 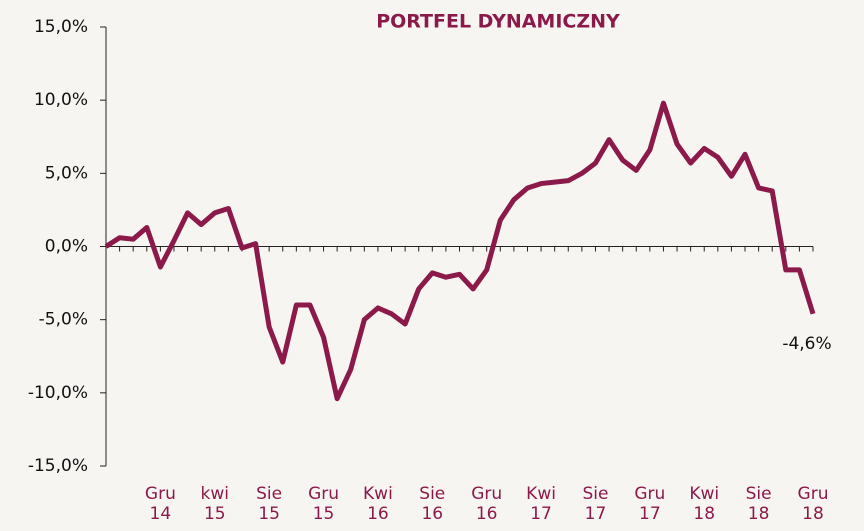 What do you see at coordinates (487, 504) in the screenshot?
I see `x-tick-label: Gru 16` at bounding box center [487, 504].